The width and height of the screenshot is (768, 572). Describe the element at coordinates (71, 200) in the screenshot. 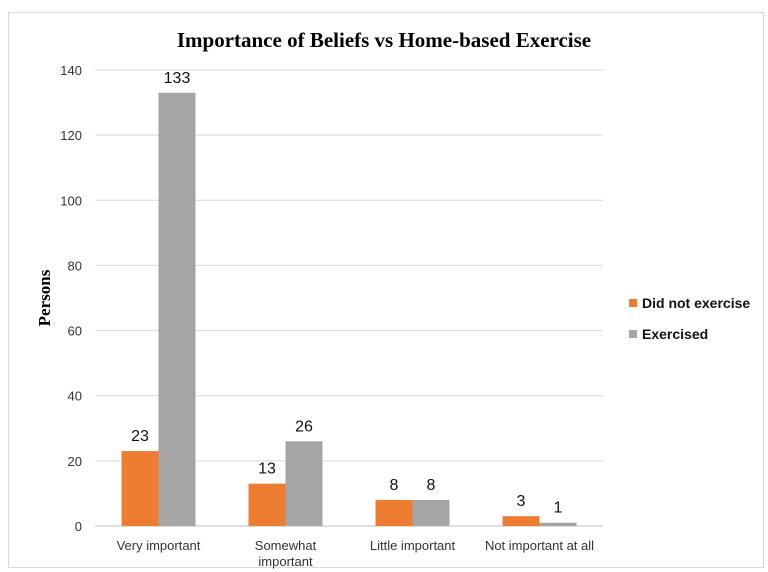

I see `y-tick-label: 100` at that location.